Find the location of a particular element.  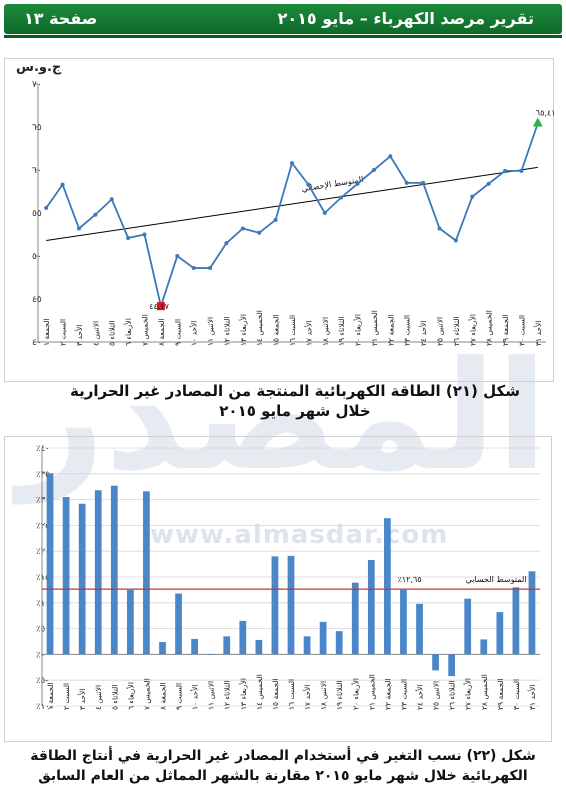

page-number: صفحة ١٣ is located at coordinates (61, 18).